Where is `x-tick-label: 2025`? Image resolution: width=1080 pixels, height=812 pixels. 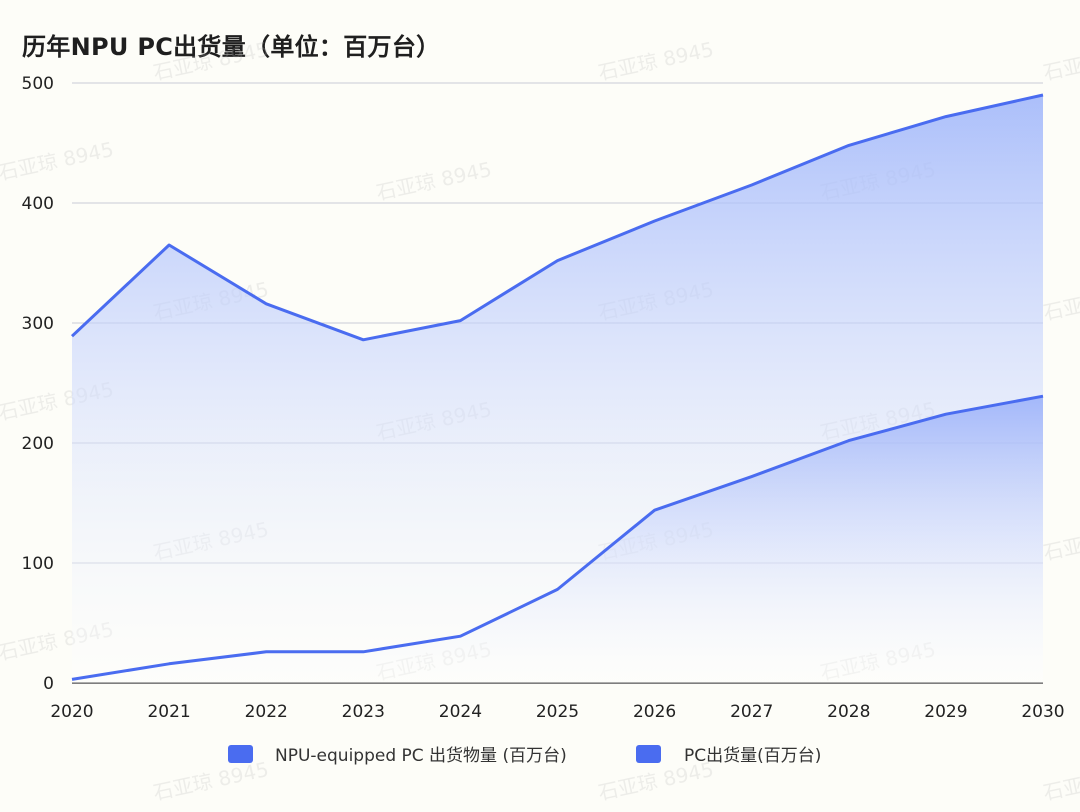 x-tick-label: 2025 is located at coordinates (557, 712).